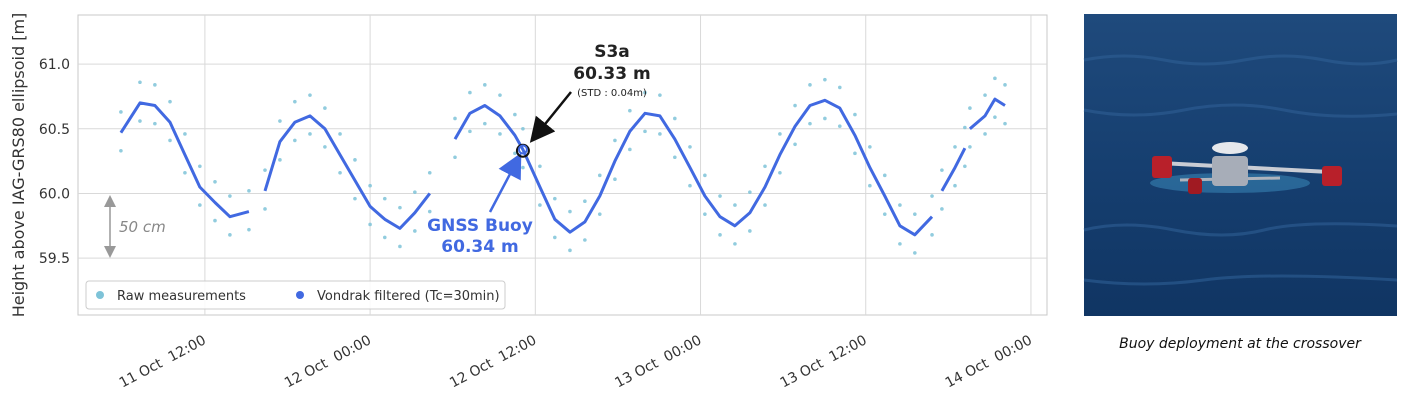  Describe the element at coordinates (480, 226) in the screenshot. I see `buoy-title: GNSS Buoy` at that location.